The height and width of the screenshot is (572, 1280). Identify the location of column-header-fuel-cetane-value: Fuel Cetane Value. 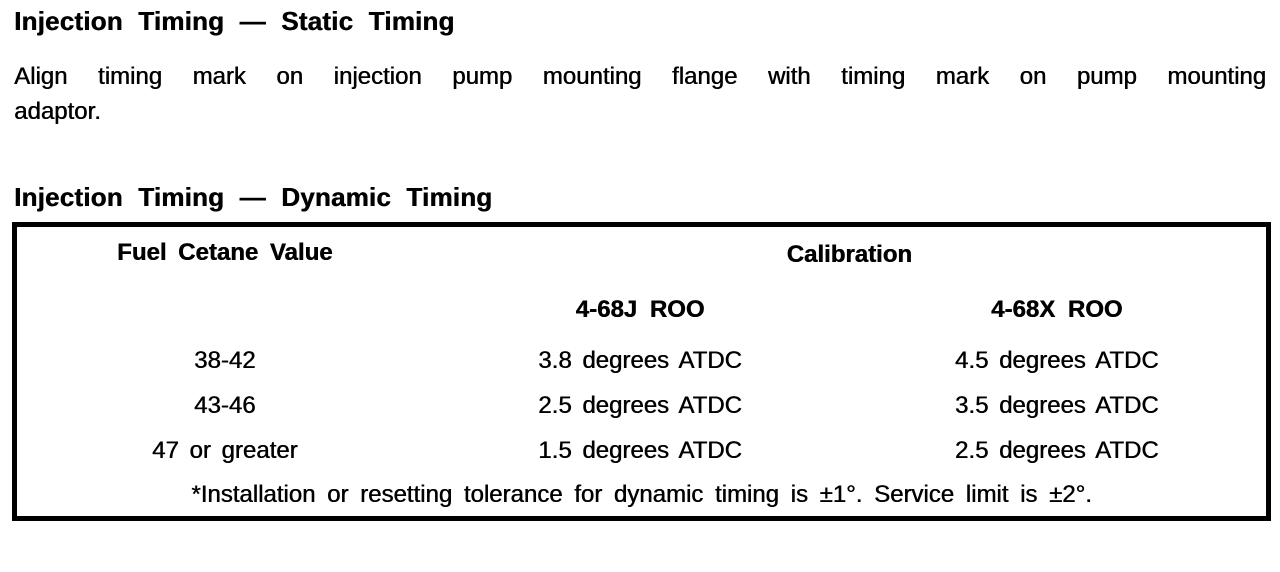
(225, 252).